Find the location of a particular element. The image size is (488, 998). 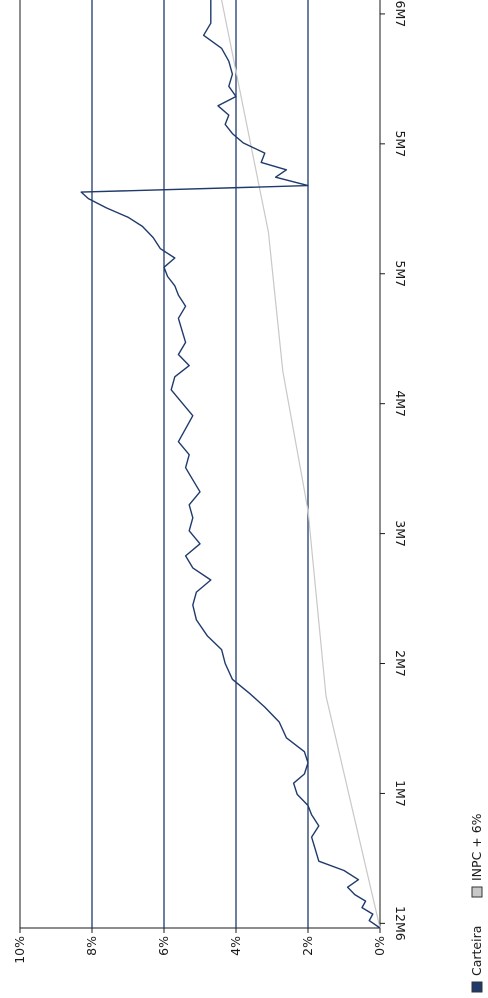

legend-label-carteira: Carteira is located at coordinates (476, 951).